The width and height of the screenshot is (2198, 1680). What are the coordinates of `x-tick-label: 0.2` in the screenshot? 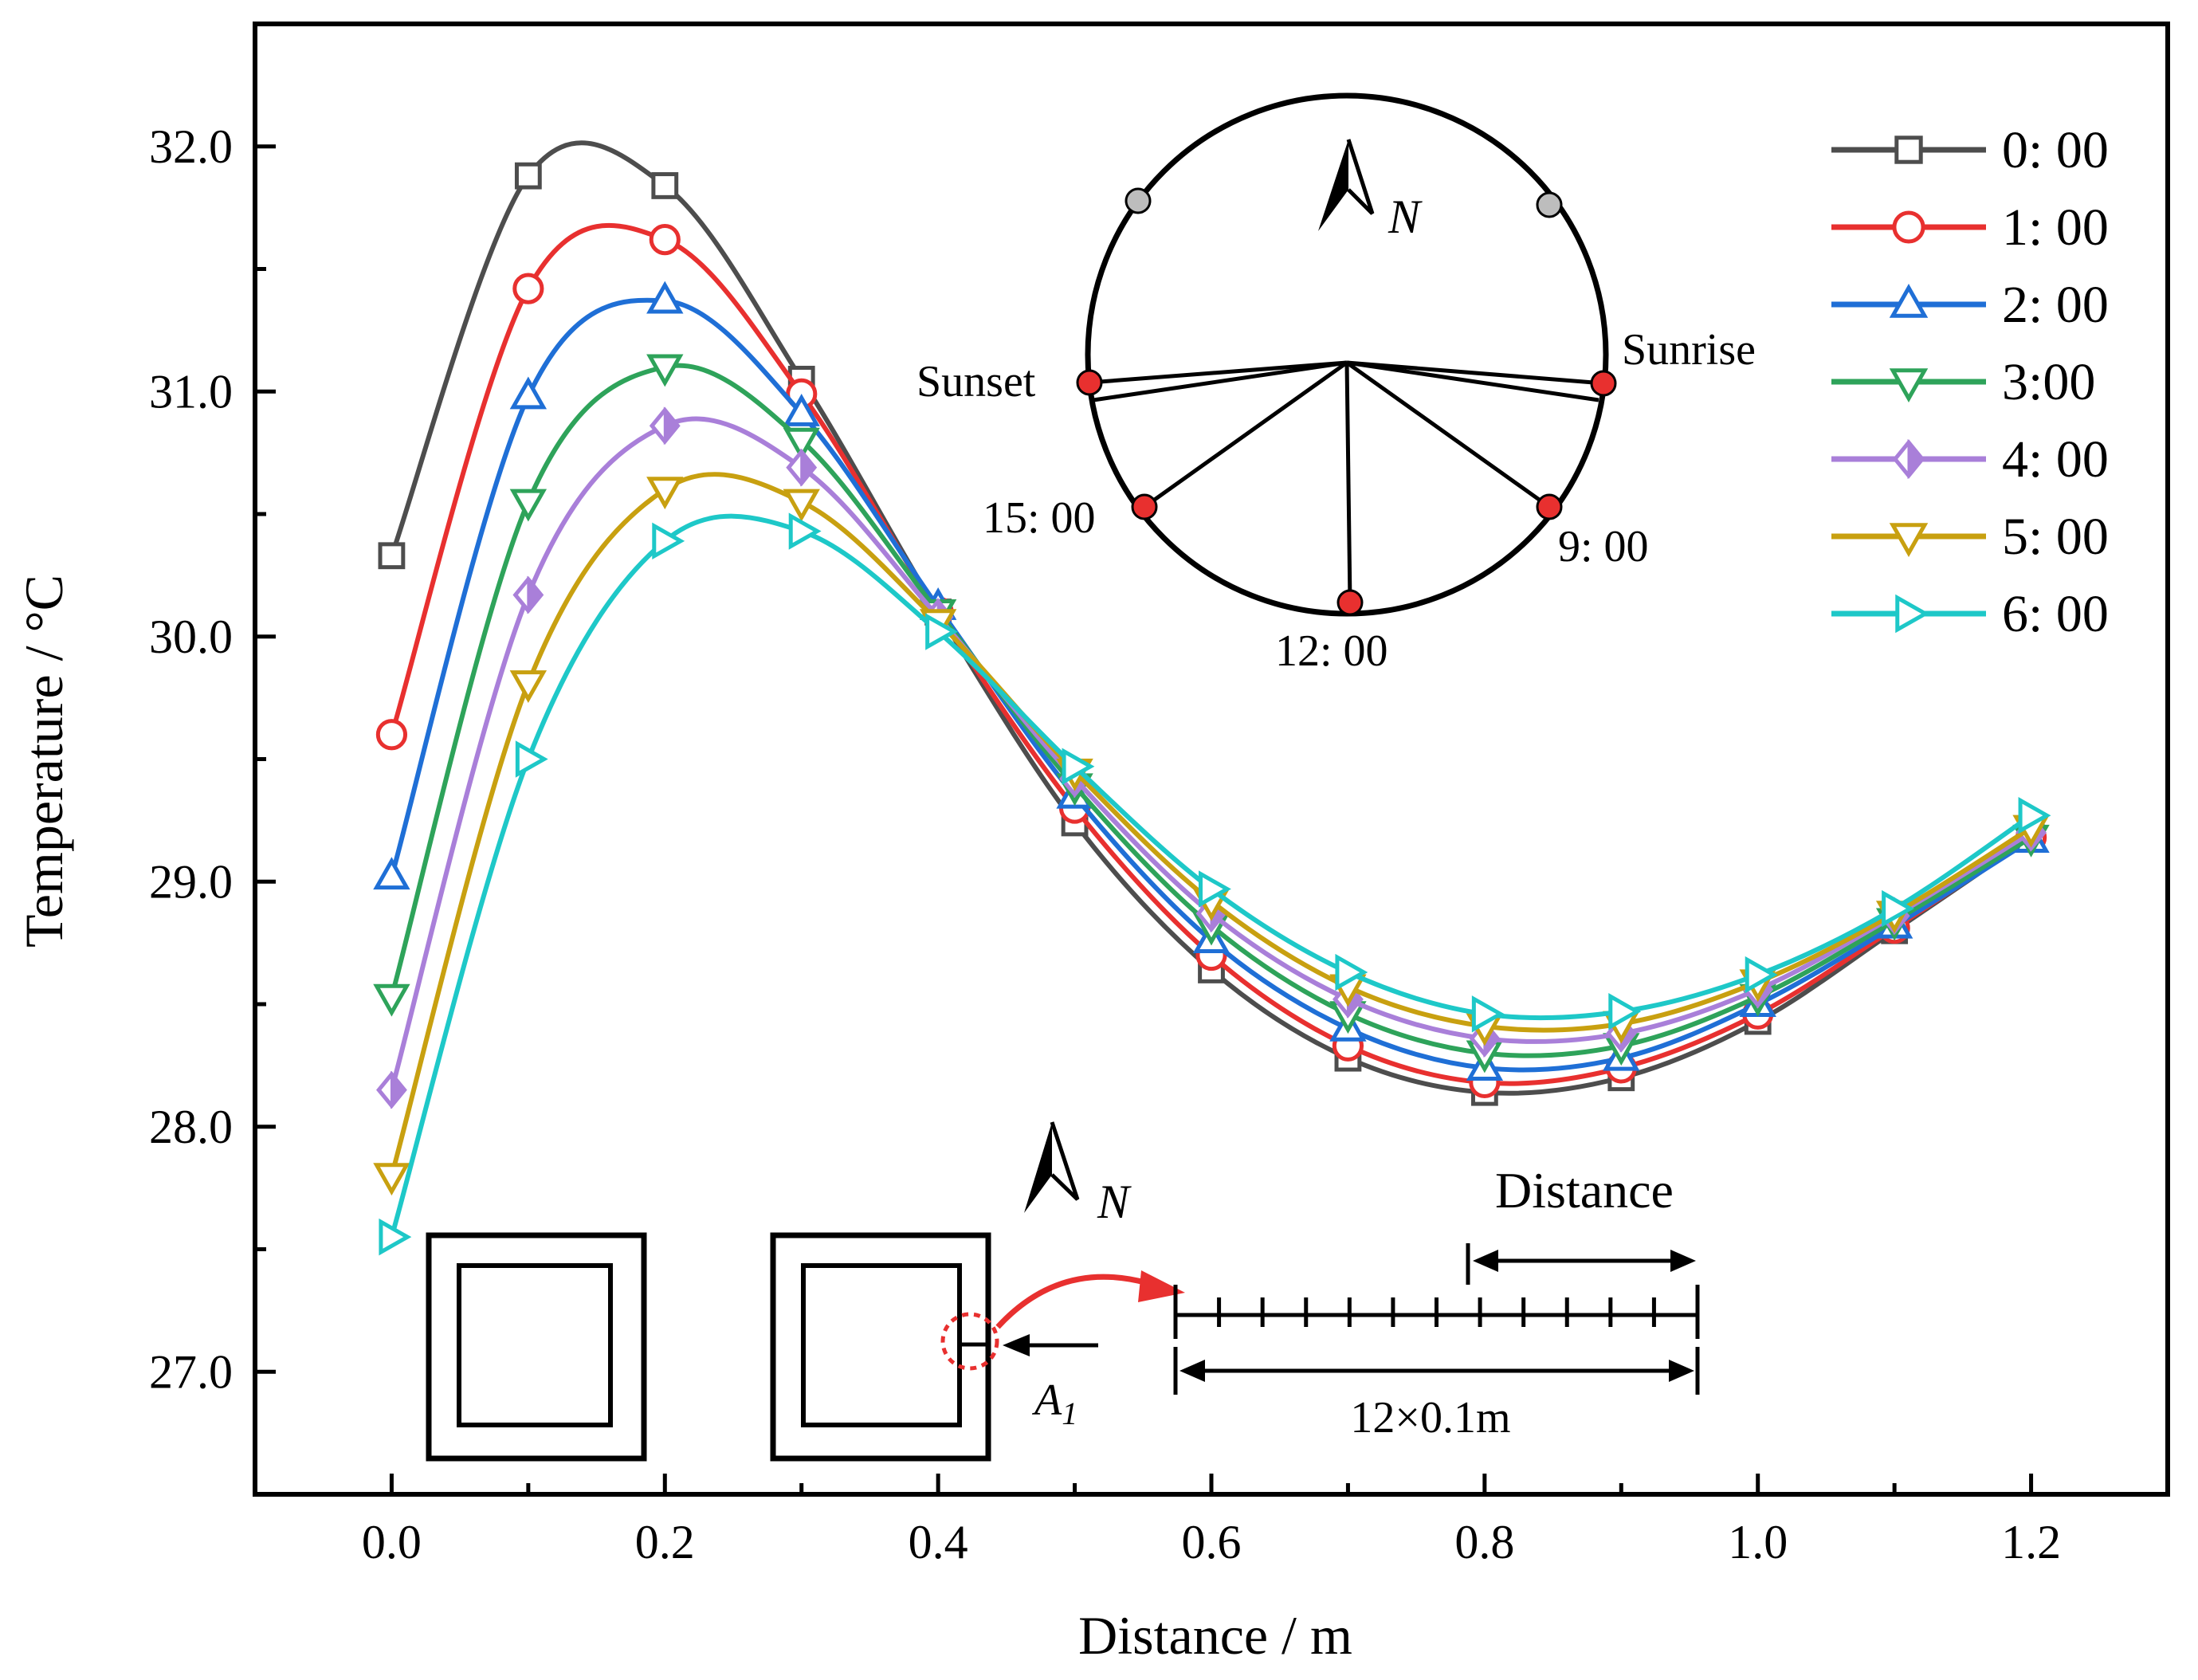 It's located at (665, 1542).